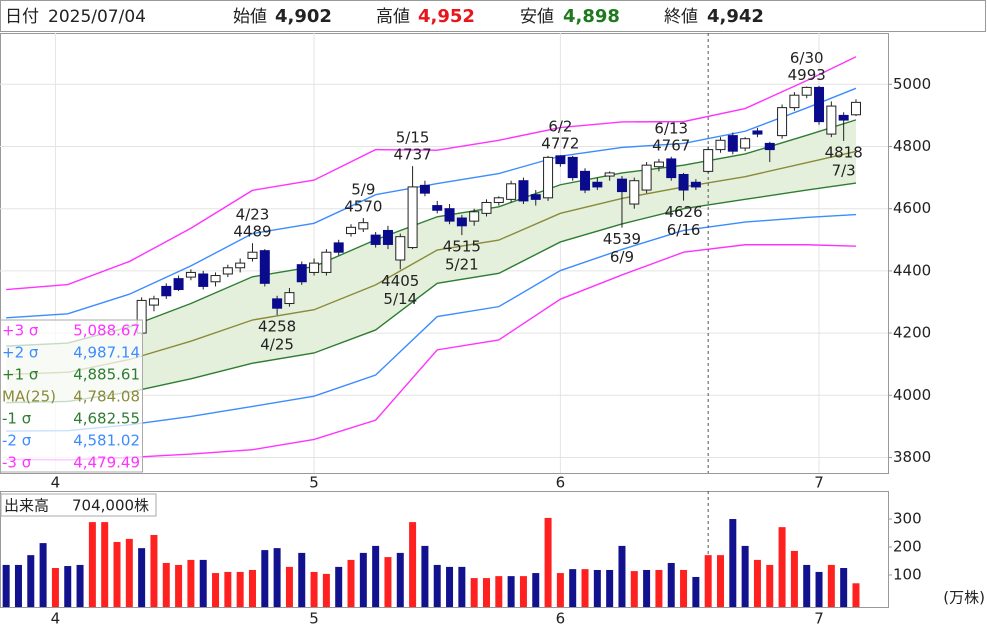  Describe the element at coordinates (560, 127) in the screenshot. I see `annotation-date: 6/2` at that location.